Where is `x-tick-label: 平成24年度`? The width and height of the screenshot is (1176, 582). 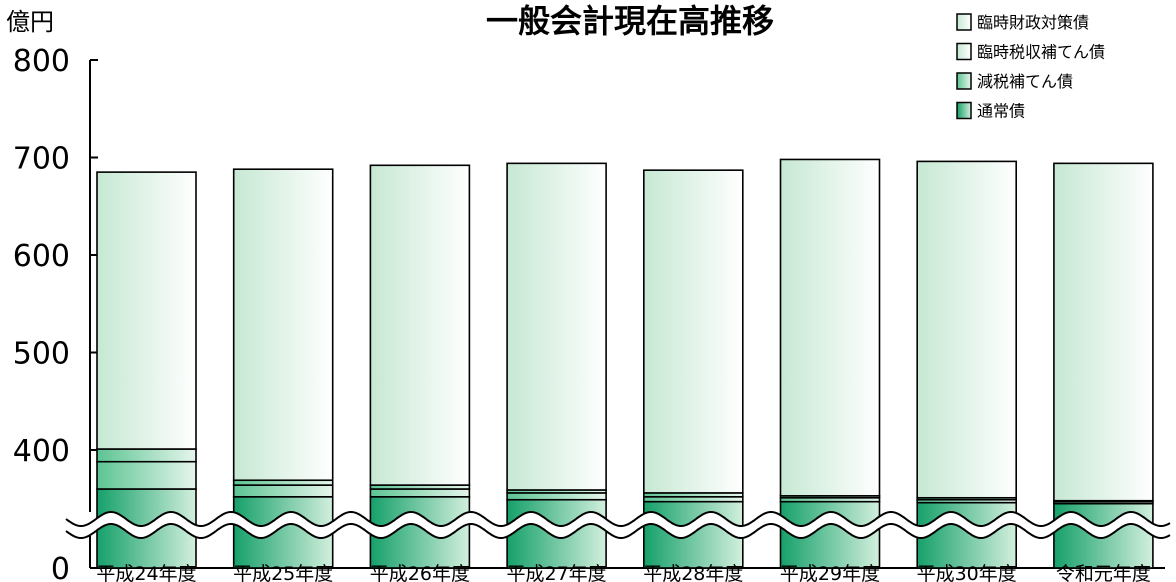
x-tick-label: 平成24年度 is located at coordinates (146, 572).